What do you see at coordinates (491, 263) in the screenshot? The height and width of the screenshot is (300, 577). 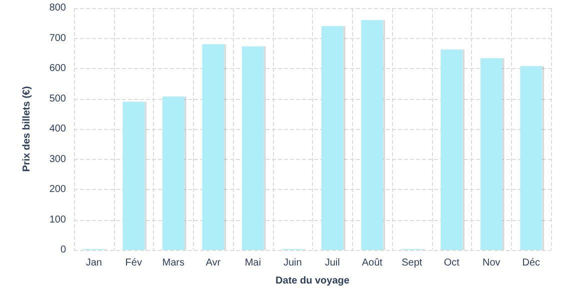 I see `x-tick-label: Nov` at bounding box center [491, 263].